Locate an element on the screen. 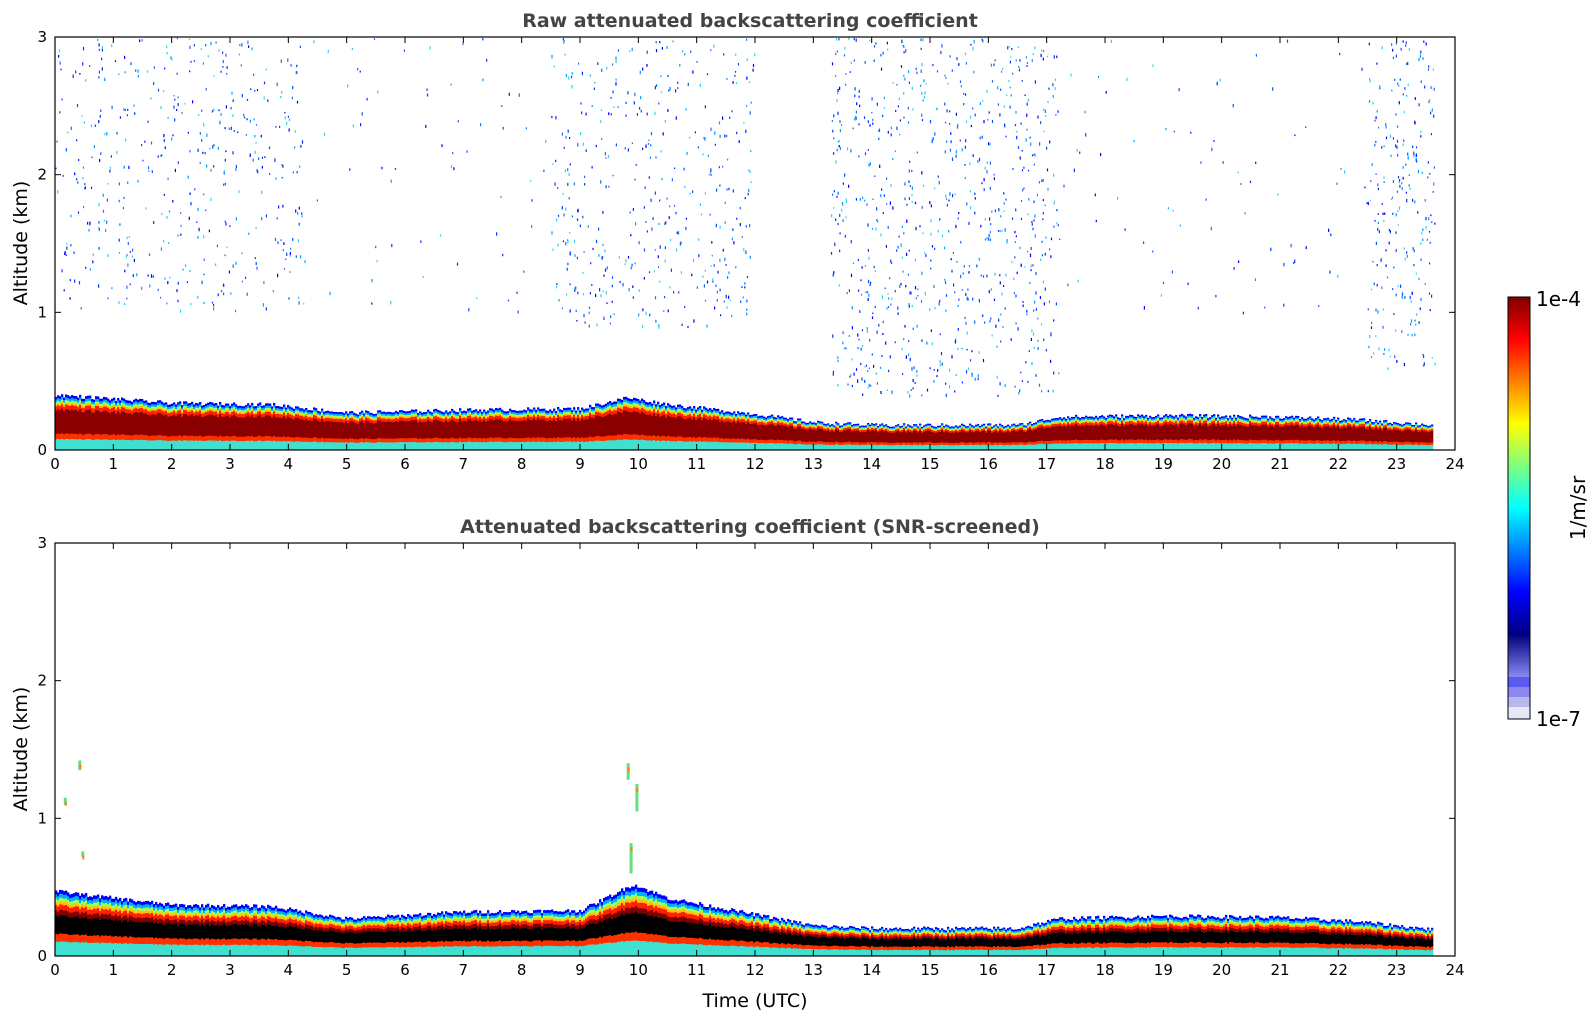  colorbar-low-bands is located at coordinates (1519, 697).